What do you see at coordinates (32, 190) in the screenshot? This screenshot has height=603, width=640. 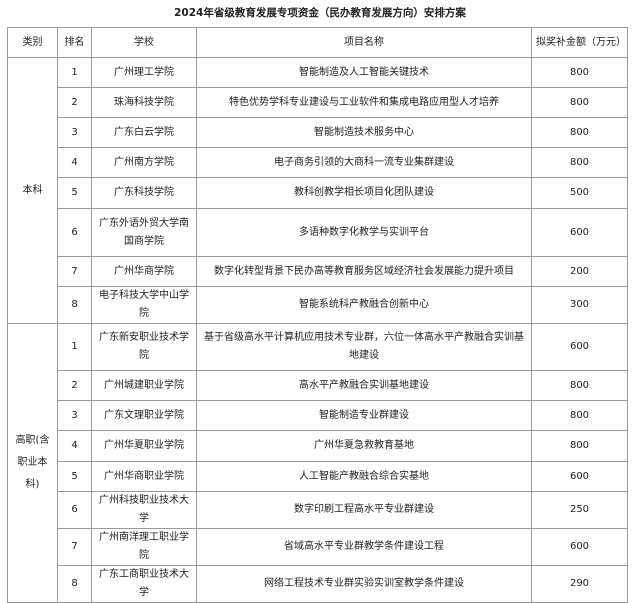 I see `category-cell: 本科` at bounding box center [32, 190].